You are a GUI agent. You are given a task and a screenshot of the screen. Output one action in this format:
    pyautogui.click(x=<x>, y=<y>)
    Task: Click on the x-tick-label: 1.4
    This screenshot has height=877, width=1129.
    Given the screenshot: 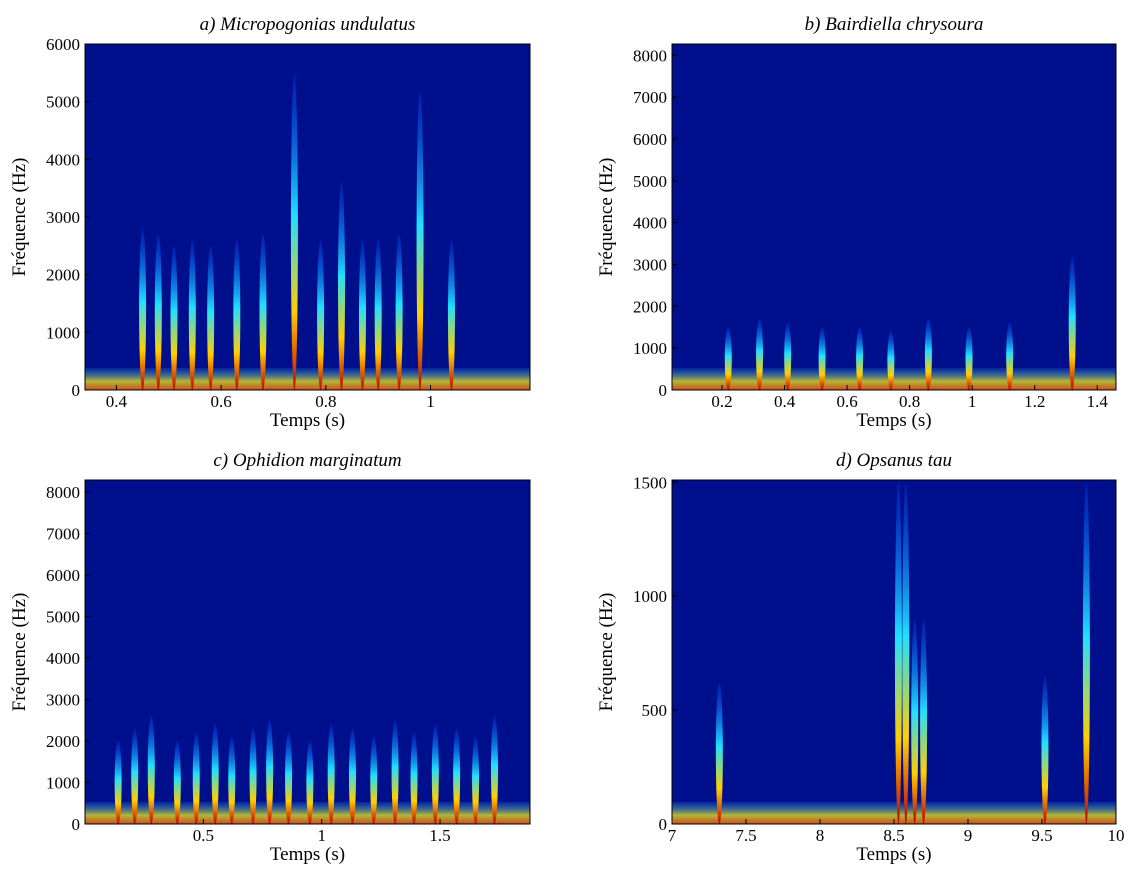 What is the action you would take?
    pyautogui.click(x=1098, y=401)
    